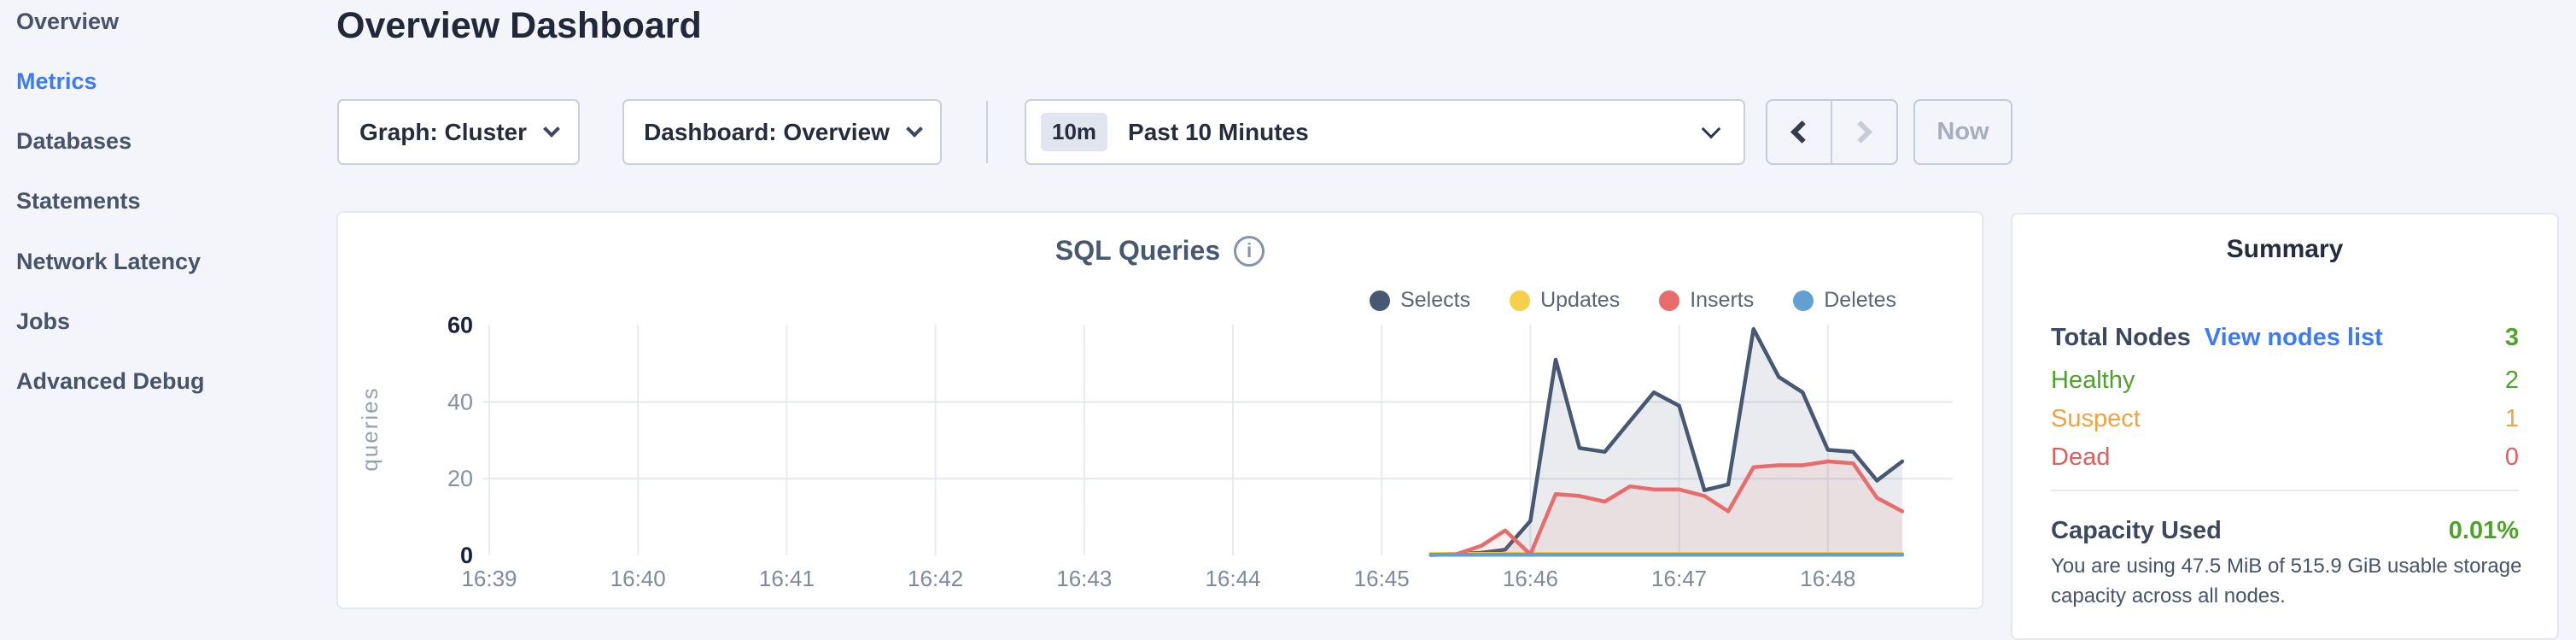  What do you see at coordinates (2483, 530) in the screenshot?
I see `capacity-used-value: 0.01%` at bounding box center [2483, 530].